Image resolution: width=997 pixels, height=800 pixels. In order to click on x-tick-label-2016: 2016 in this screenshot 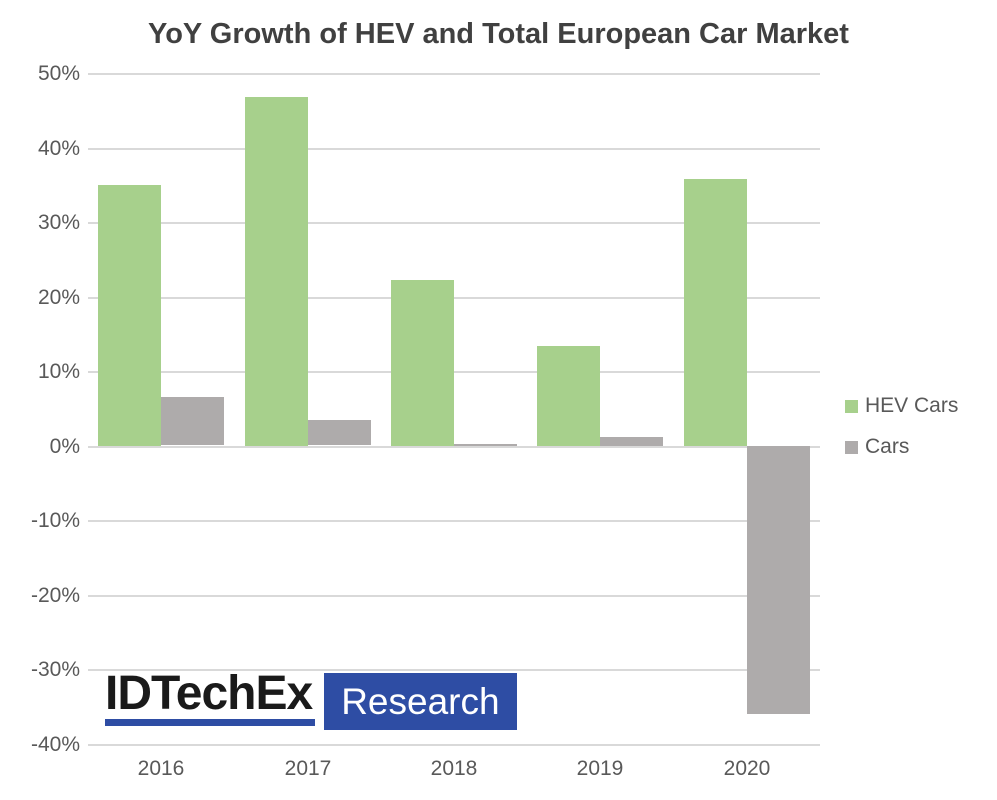, I will do `click(161, 768)`.